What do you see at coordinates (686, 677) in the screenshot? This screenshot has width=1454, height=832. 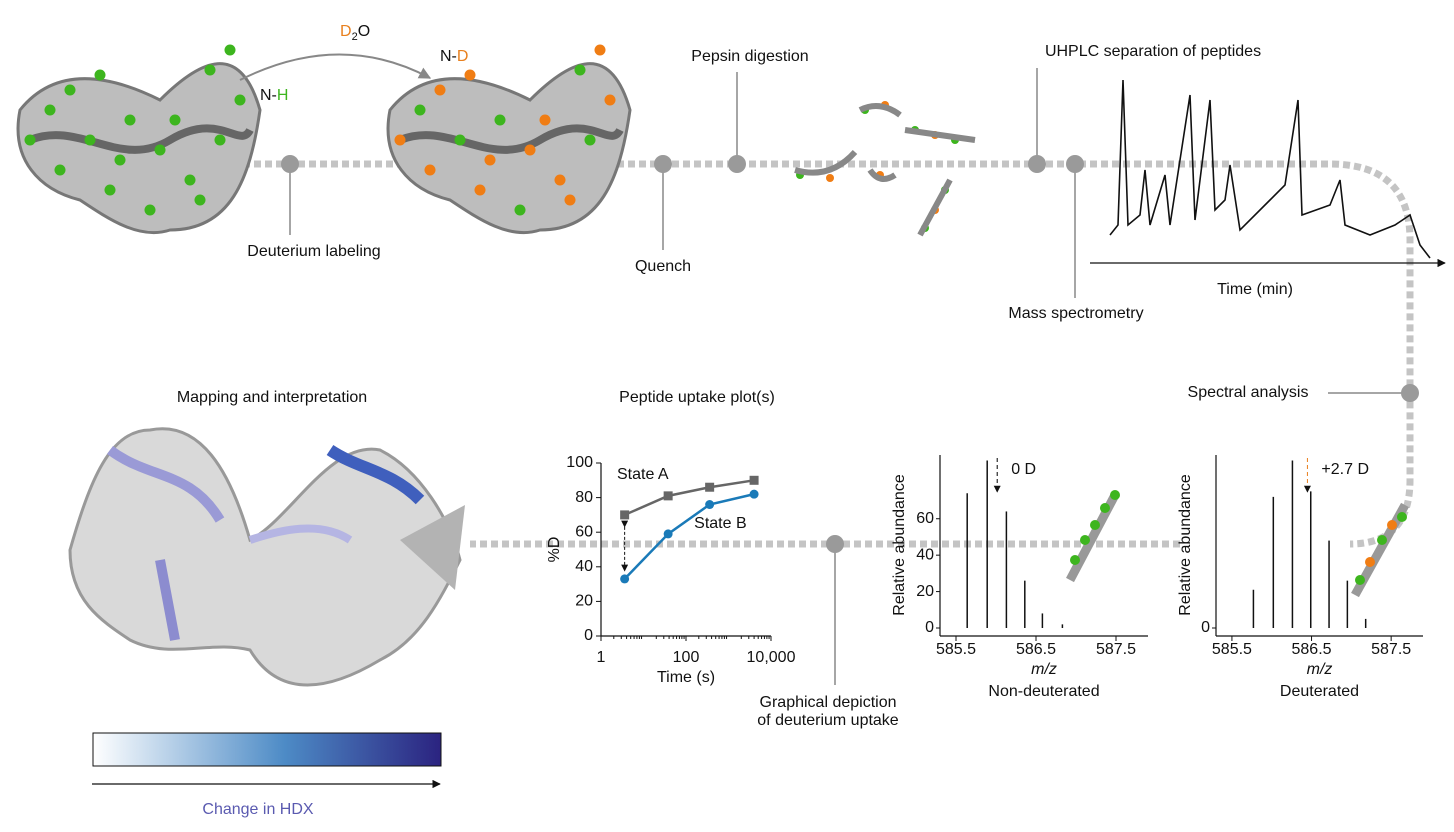 I see `x-axis-label: Time (s)` at bounding box center [686, 677].